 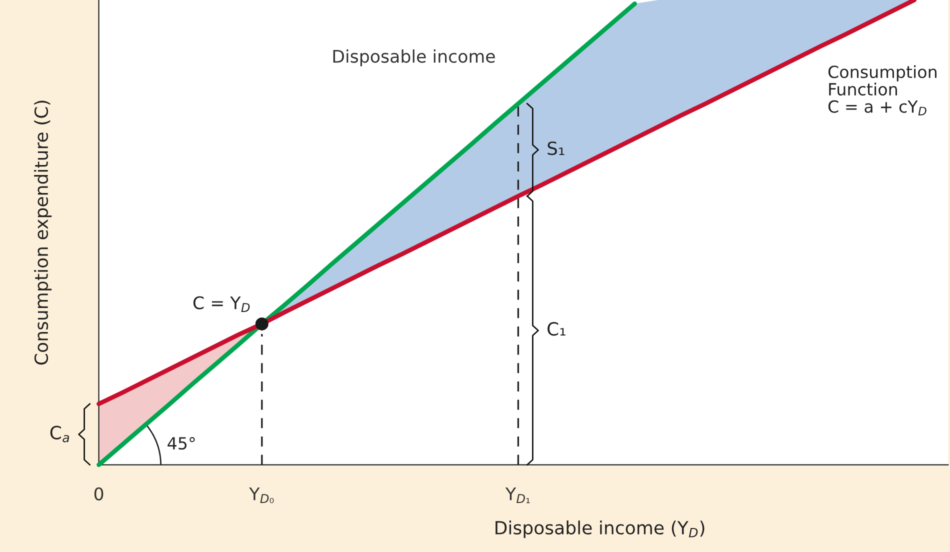 What do you see at coordinates (882, 90) in the screenshot?
I see `series-label: Consumption Function C = a + cY$_{D}$` at bounding box center [882, 90].